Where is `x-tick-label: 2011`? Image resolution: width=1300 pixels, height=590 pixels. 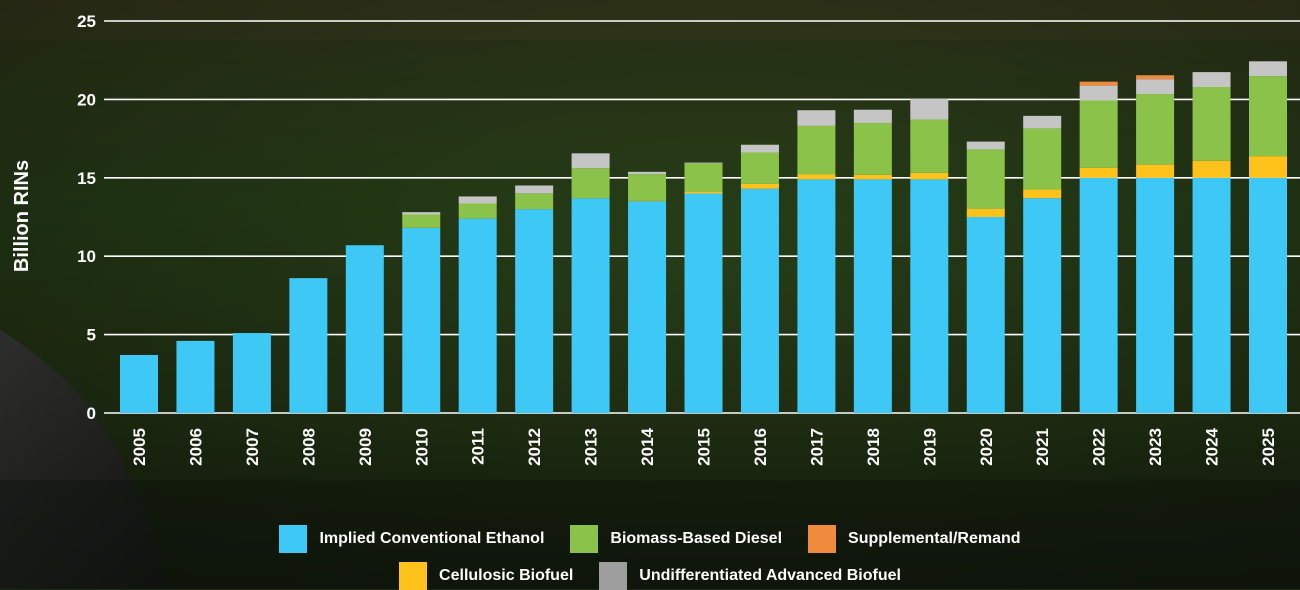 x-tick-label: 2011 is located at coordinates (478, 446).